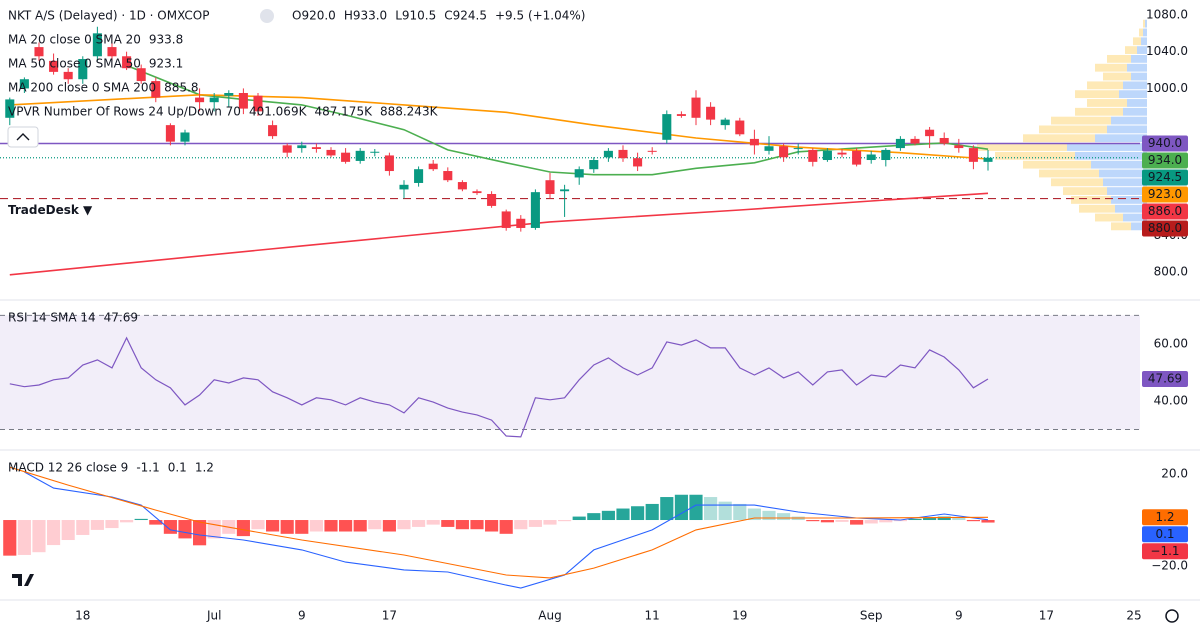  Describe the element at coordinates (540, 16) in the screenshot. I see `ohlc-value: +9.5 (+1.04%)` at that location.